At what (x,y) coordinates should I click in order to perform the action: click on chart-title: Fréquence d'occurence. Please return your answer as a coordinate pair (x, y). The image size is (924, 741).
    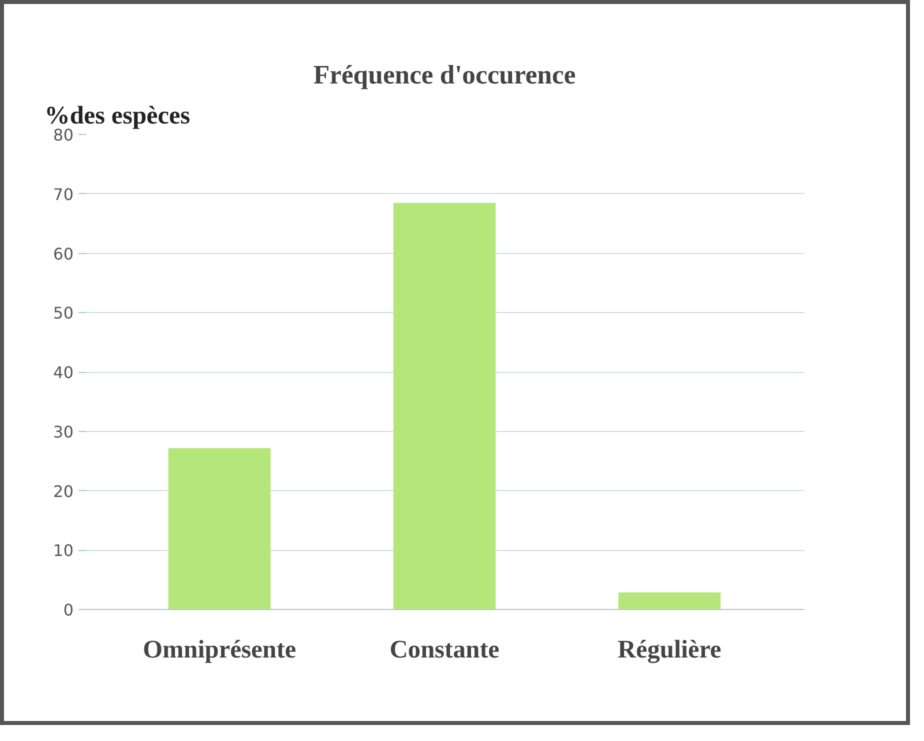
    Looking at the image, I should click on (444, 75).